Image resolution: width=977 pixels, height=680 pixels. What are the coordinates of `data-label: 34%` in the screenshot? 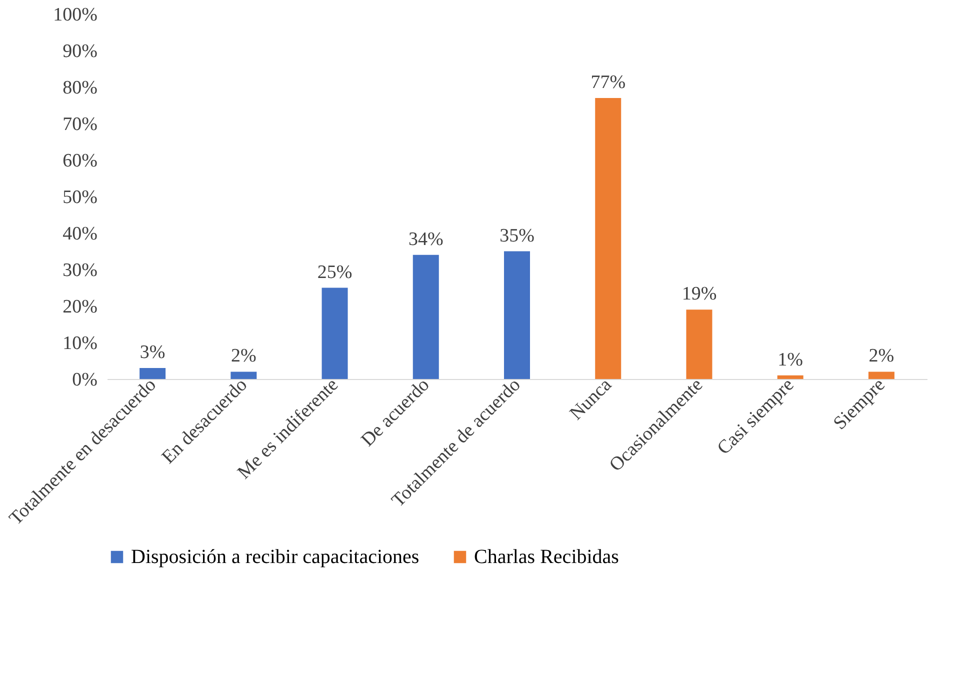 It's located at (426, 239).